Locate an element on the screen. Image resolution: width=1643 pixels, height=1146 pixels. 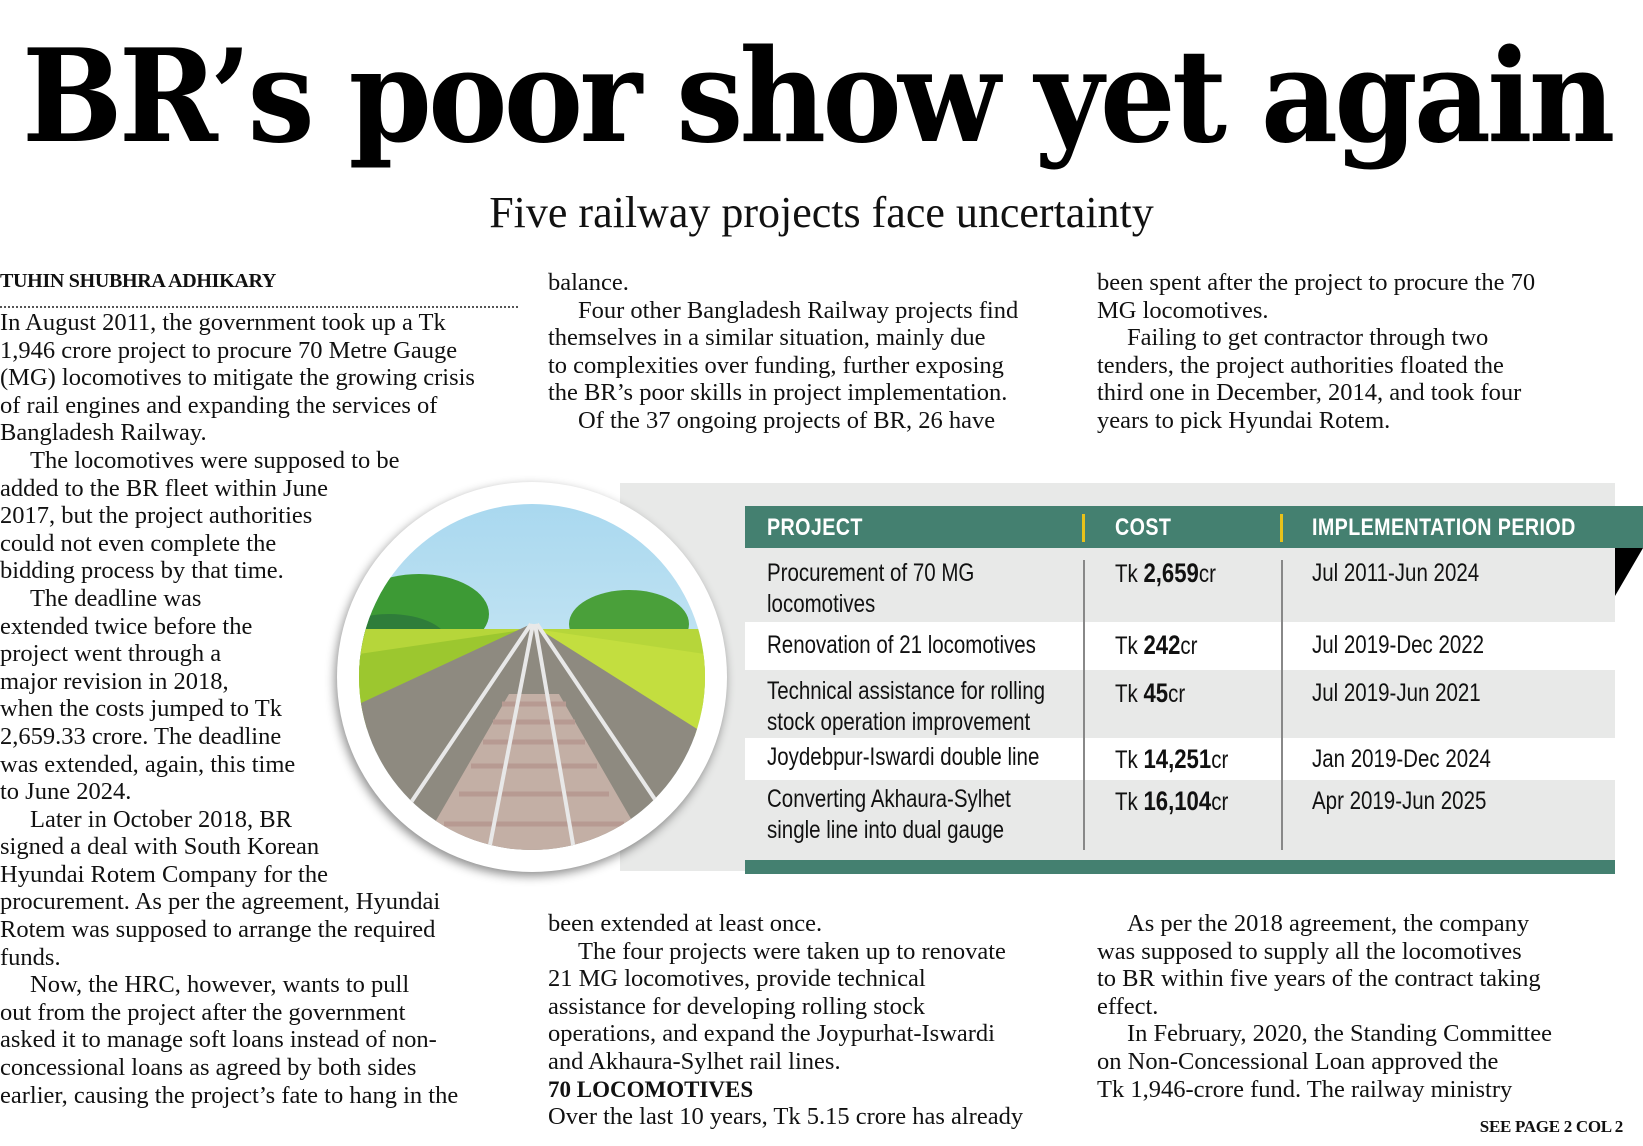
header-cost: COST is located at coordinates (1143, 527).